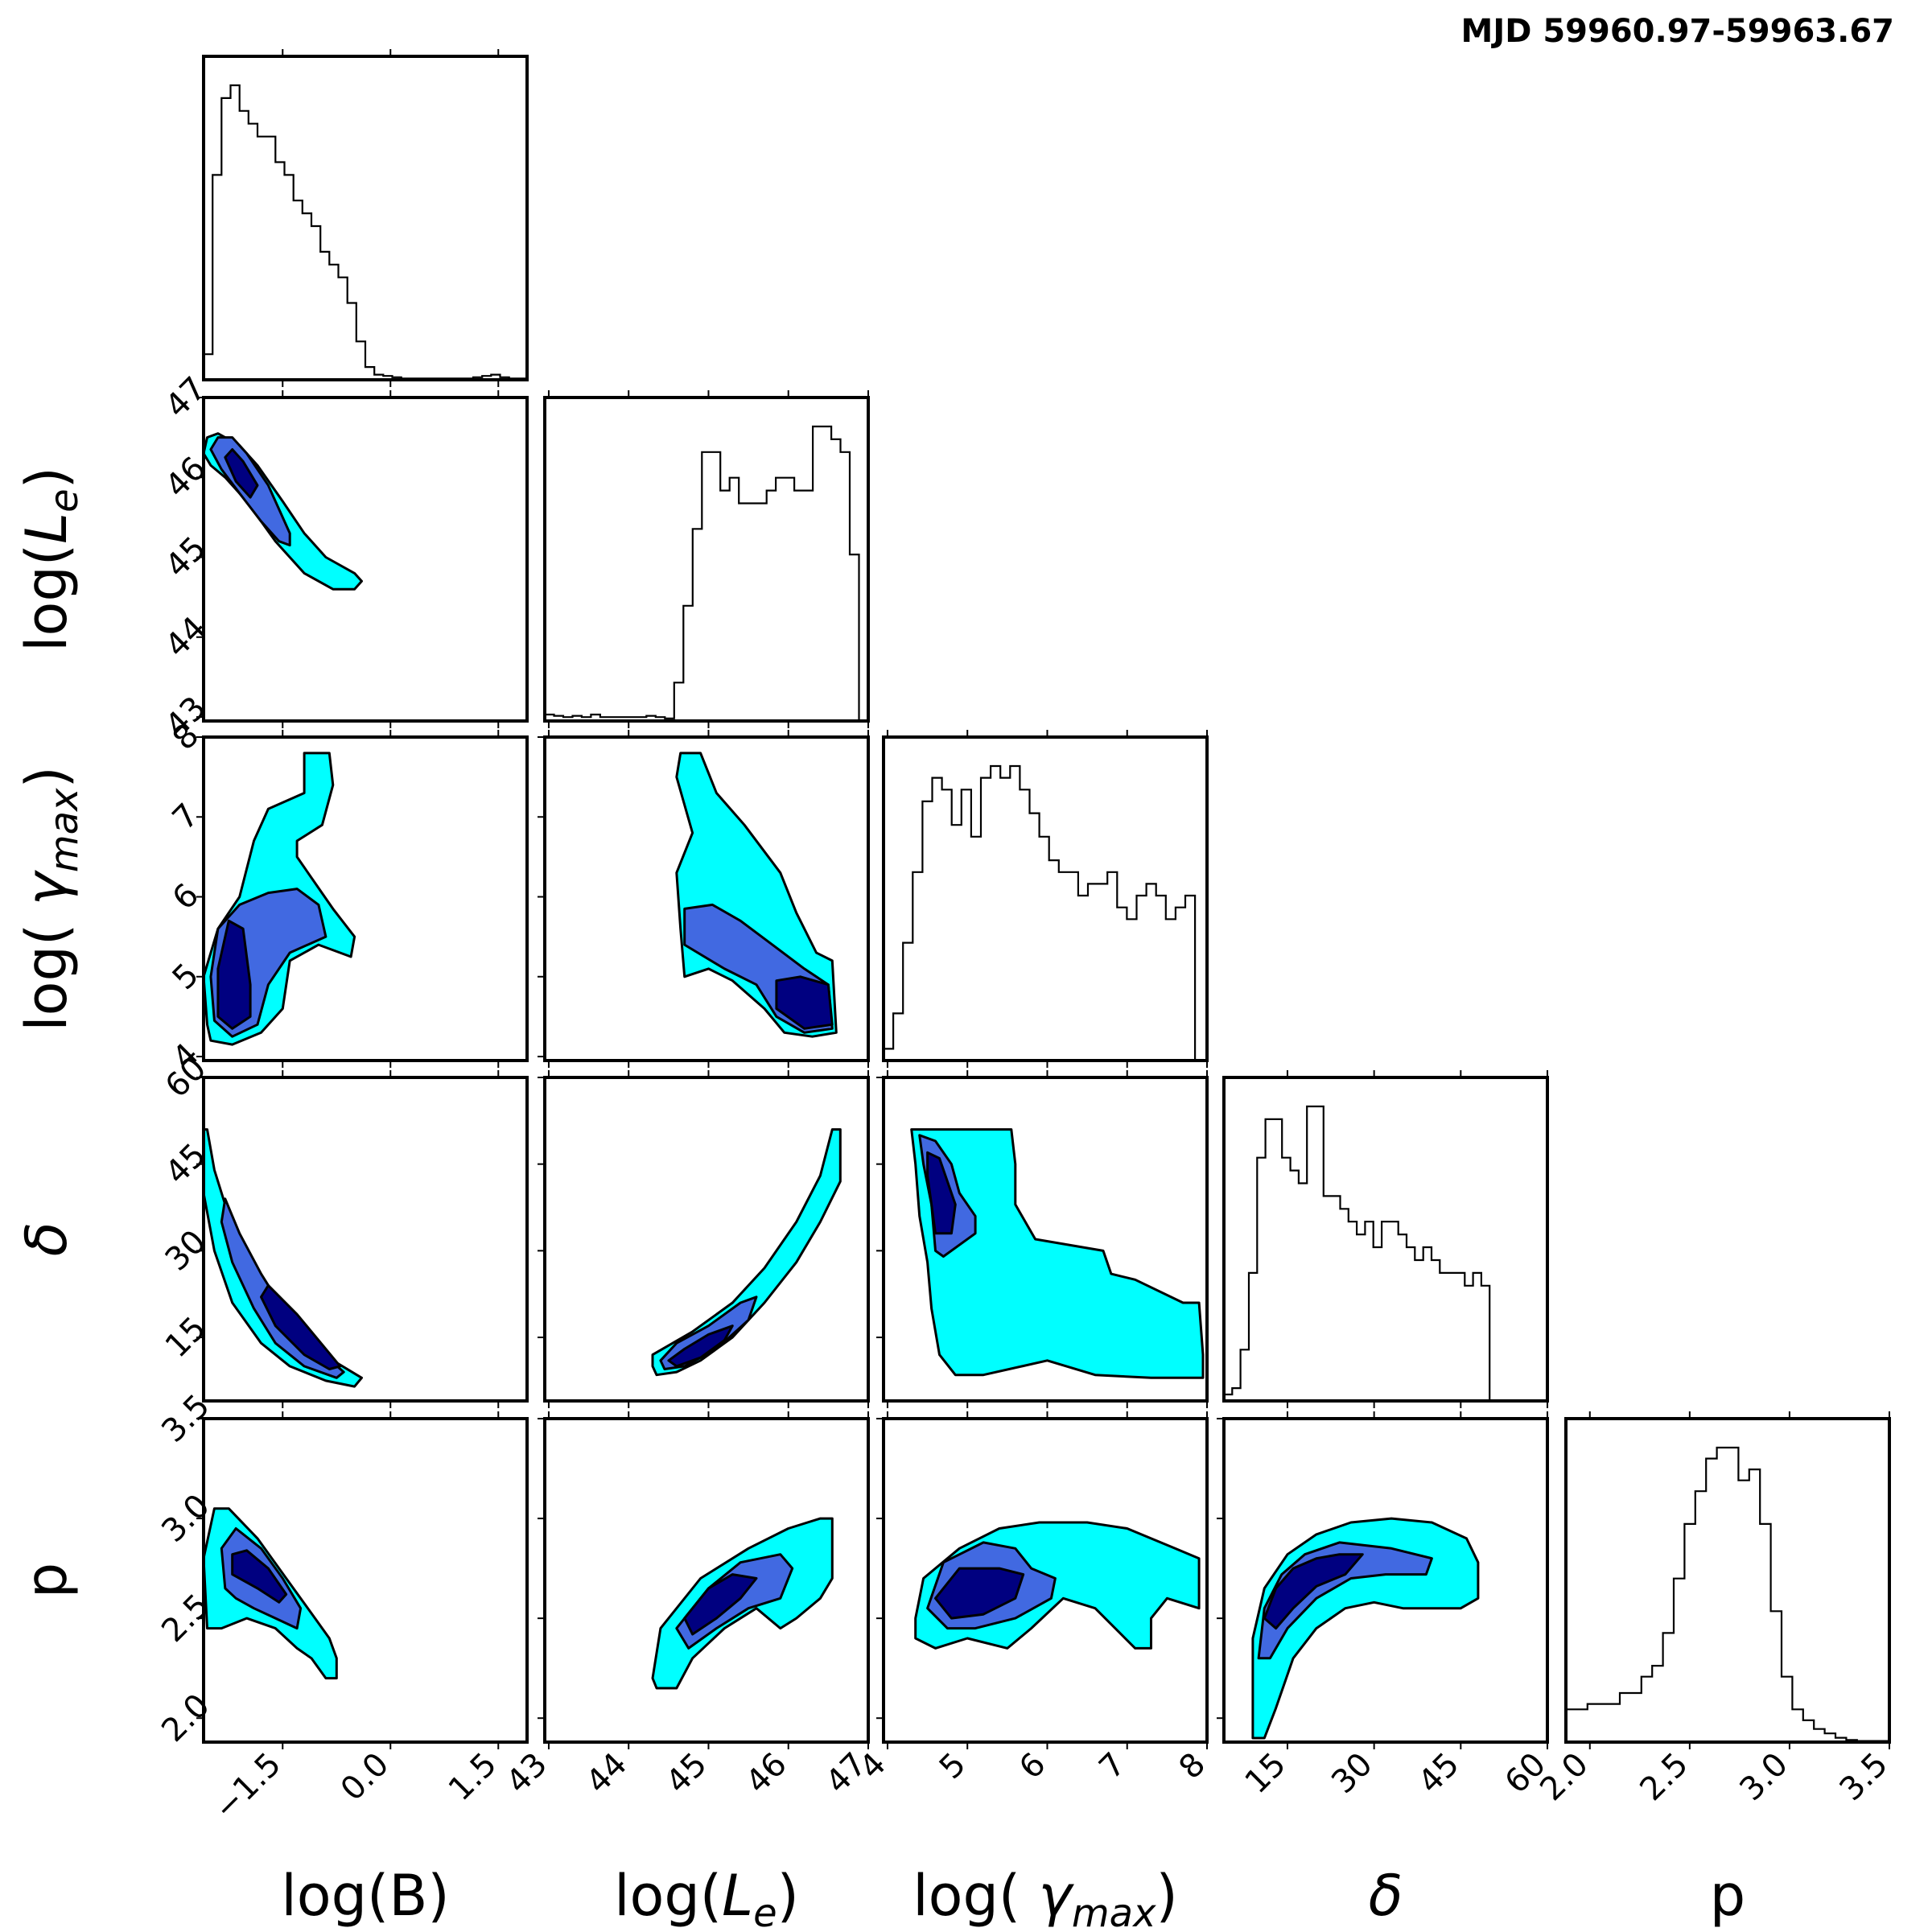 The height and width of the screenshot is (1932, 1928). Describe the element at coordinates (50, 899) in the screenshot. I see `axis-label-y-loggmax: log( γmax)` at that location.